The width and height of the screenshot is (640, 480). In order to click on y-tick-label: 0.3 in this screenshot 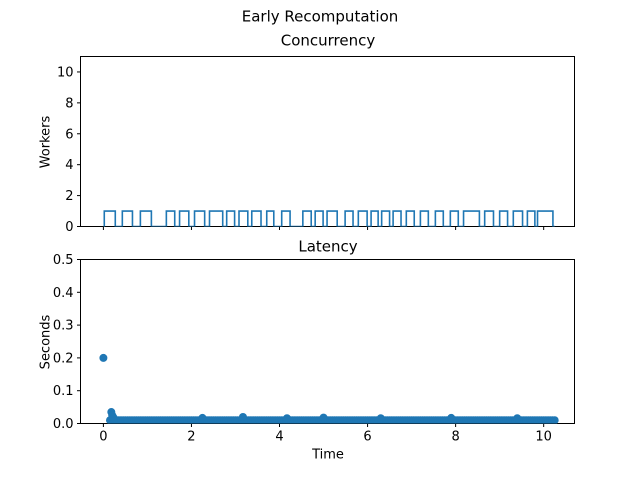, I will do `click(63, 326)`.